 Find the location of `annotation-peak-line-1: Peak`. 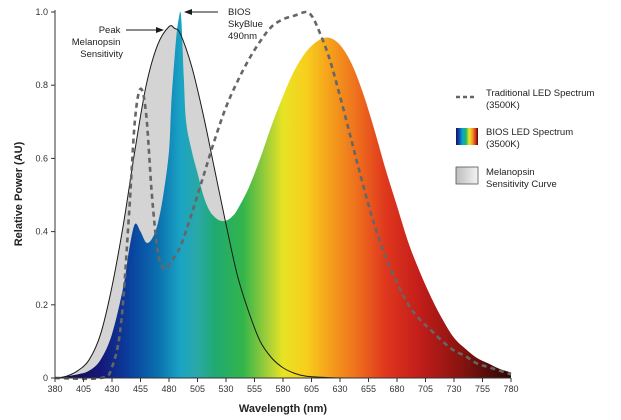

annotation-peak-line-1: Peak is located at coordinates (110, 30).